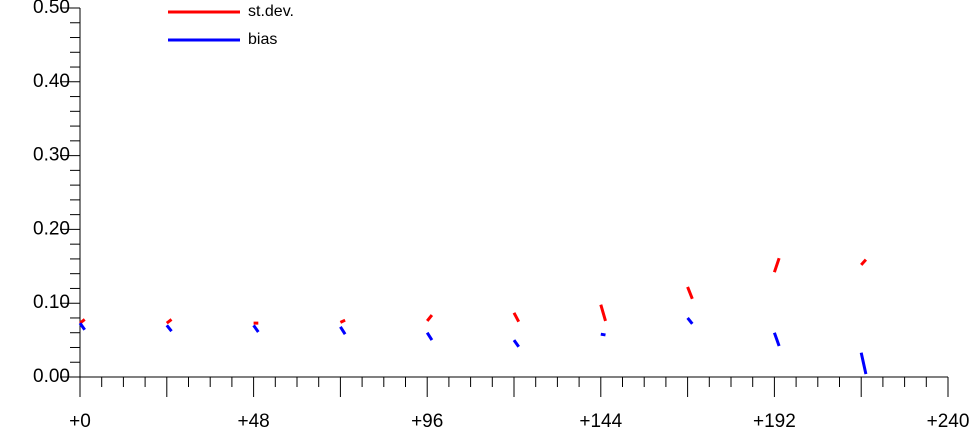 This screenshot has height=431, width=975. Describe the element at coordinates (231, 25) in the screenshot. I see `legend: st.dev. bias` at that location.